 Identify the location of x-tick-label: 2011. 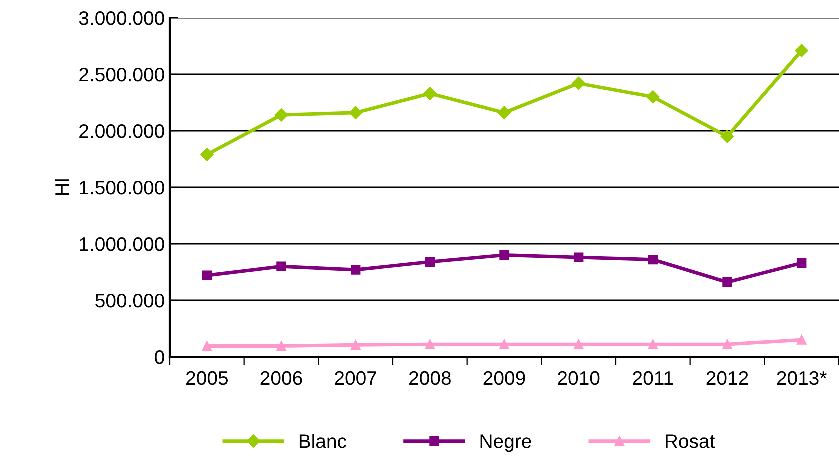
(653, 378).